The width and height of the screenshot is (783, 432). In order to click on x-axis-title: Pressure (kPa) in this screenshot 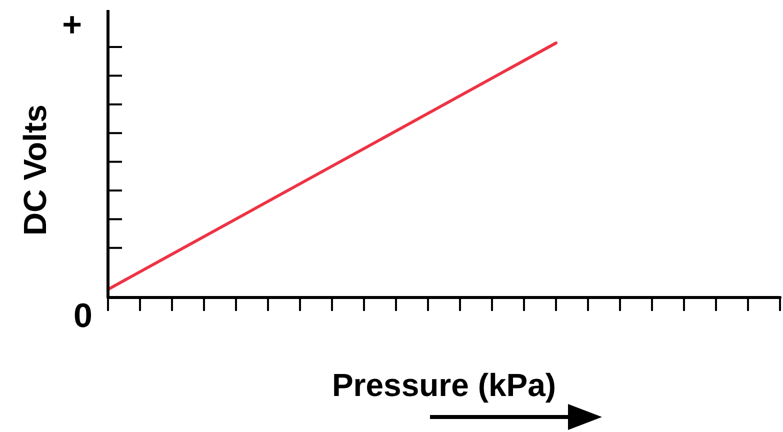, I will do `click(444, 385)`.